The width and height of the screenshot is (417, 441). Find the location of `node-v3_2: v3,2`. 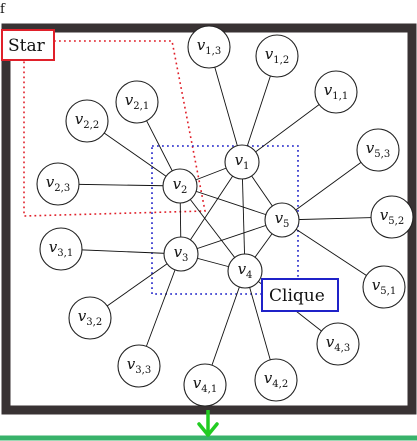

node-v3_2: v3,2 is located at coordinates (90, 318).